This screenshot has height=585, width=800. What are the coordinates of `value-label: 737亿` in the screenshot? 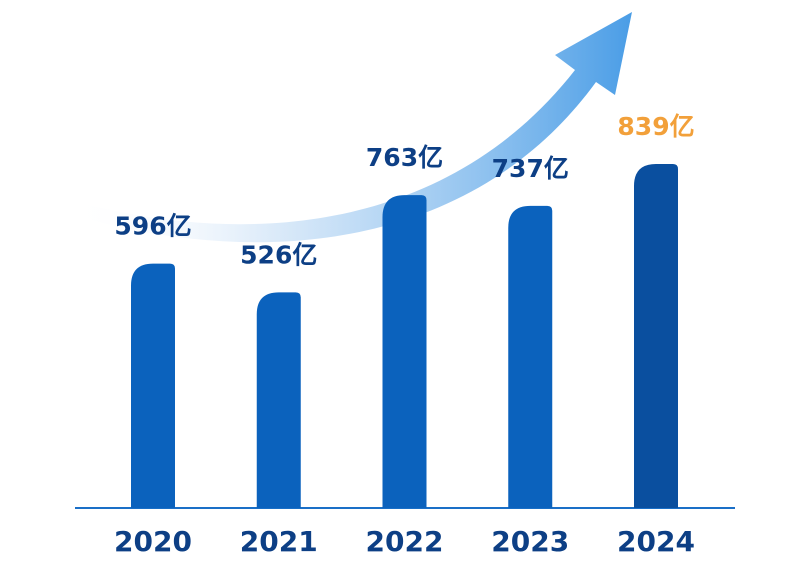 It's located at (530, 168).